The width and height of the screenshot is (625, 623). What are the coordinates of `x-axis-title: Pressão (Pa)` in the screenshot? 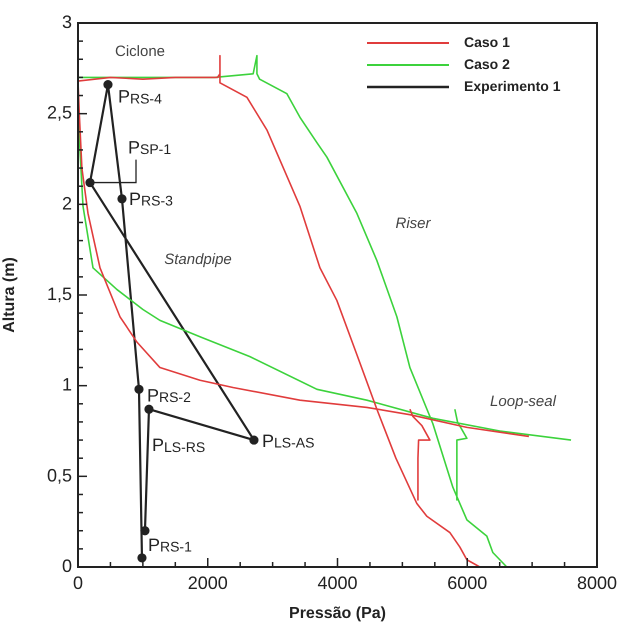 It's located at (337, 613).